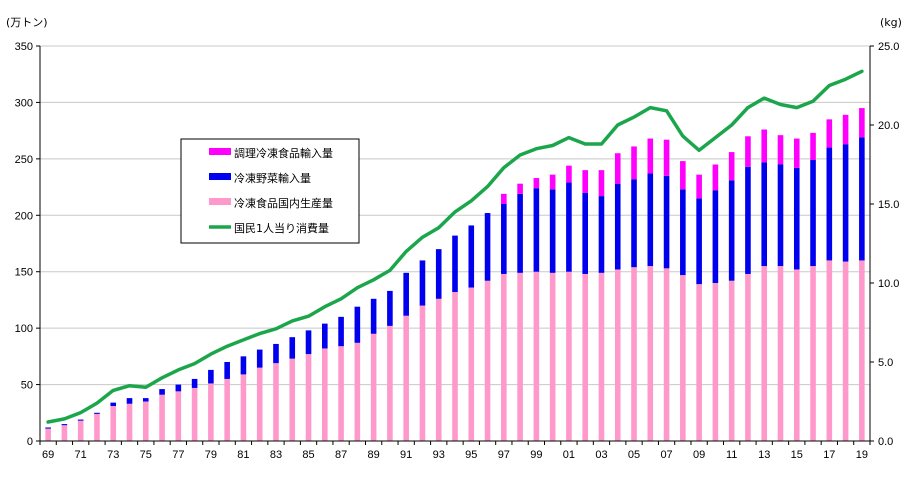  What do you see at coordinates (220, 176) in the screenshot?
I see `legend-swatch-vegetable-import` at bounding box center [220, 176].